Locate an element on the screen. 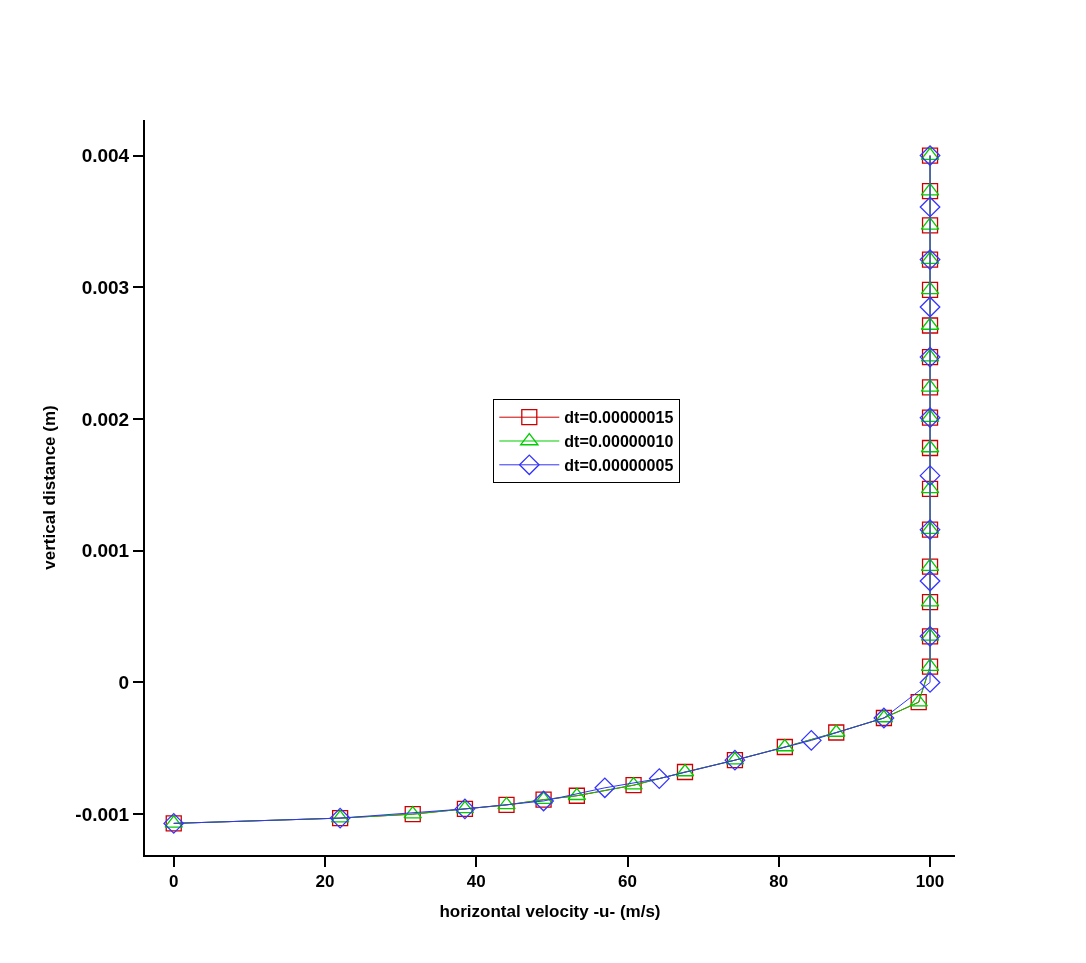 The image size is (1086, 963). x-tick-label: 100 is located at coordinates (930, 882).